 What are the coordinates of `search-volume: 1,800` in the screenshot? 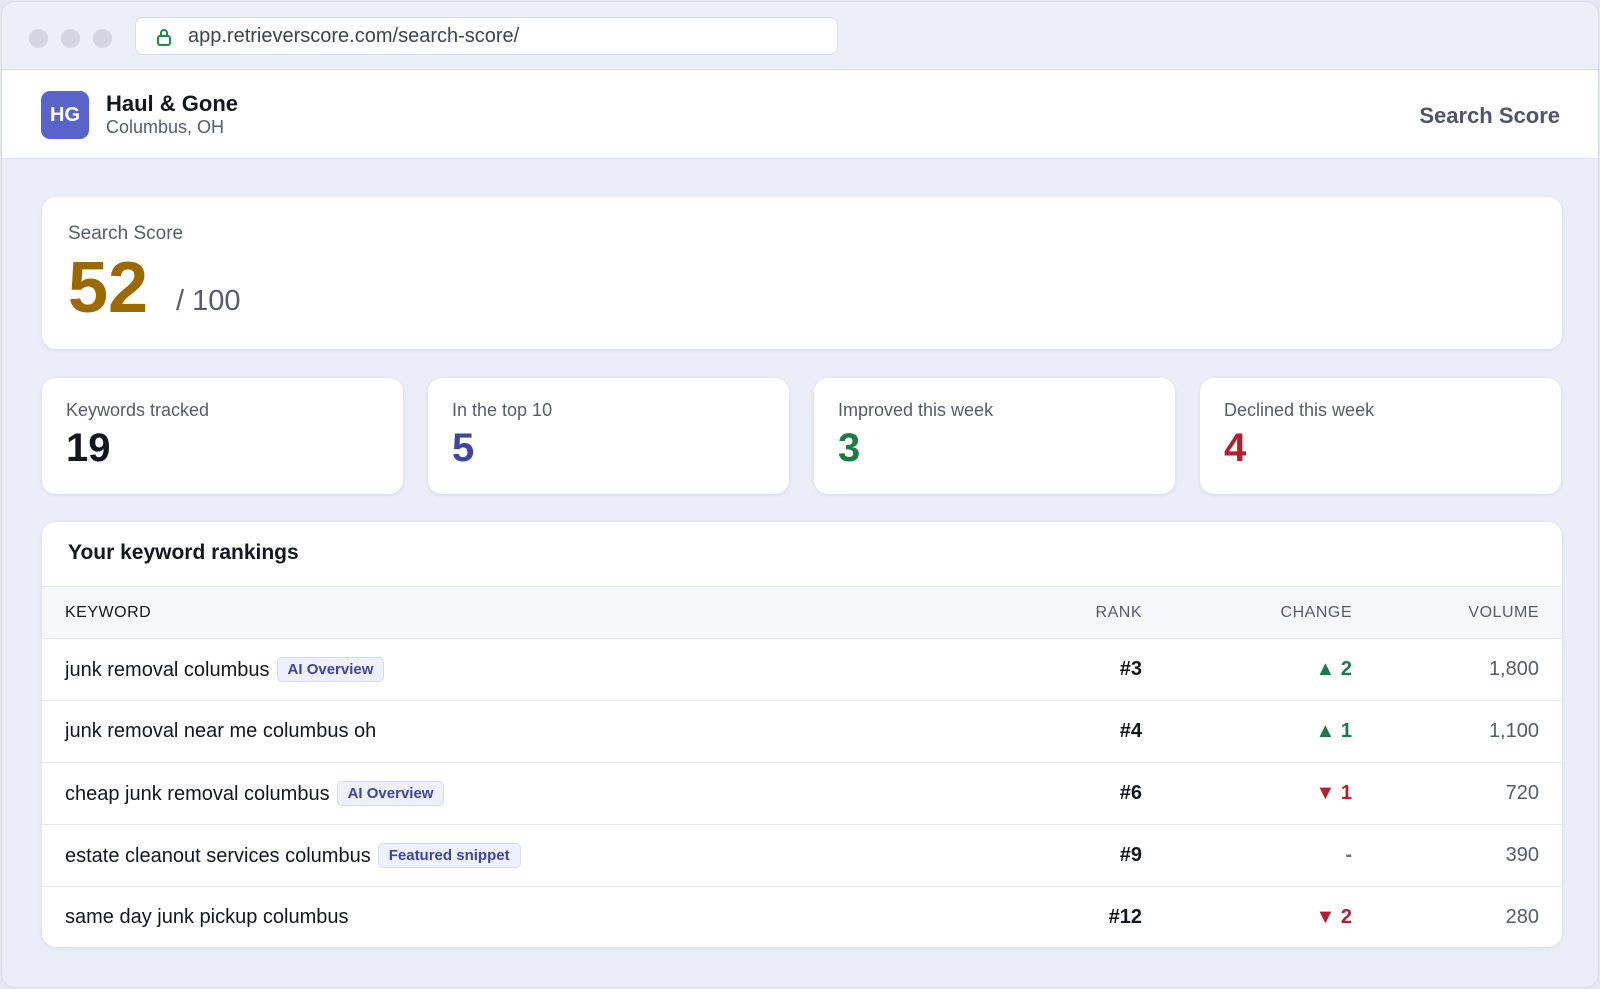 It's located at (1513, 669).